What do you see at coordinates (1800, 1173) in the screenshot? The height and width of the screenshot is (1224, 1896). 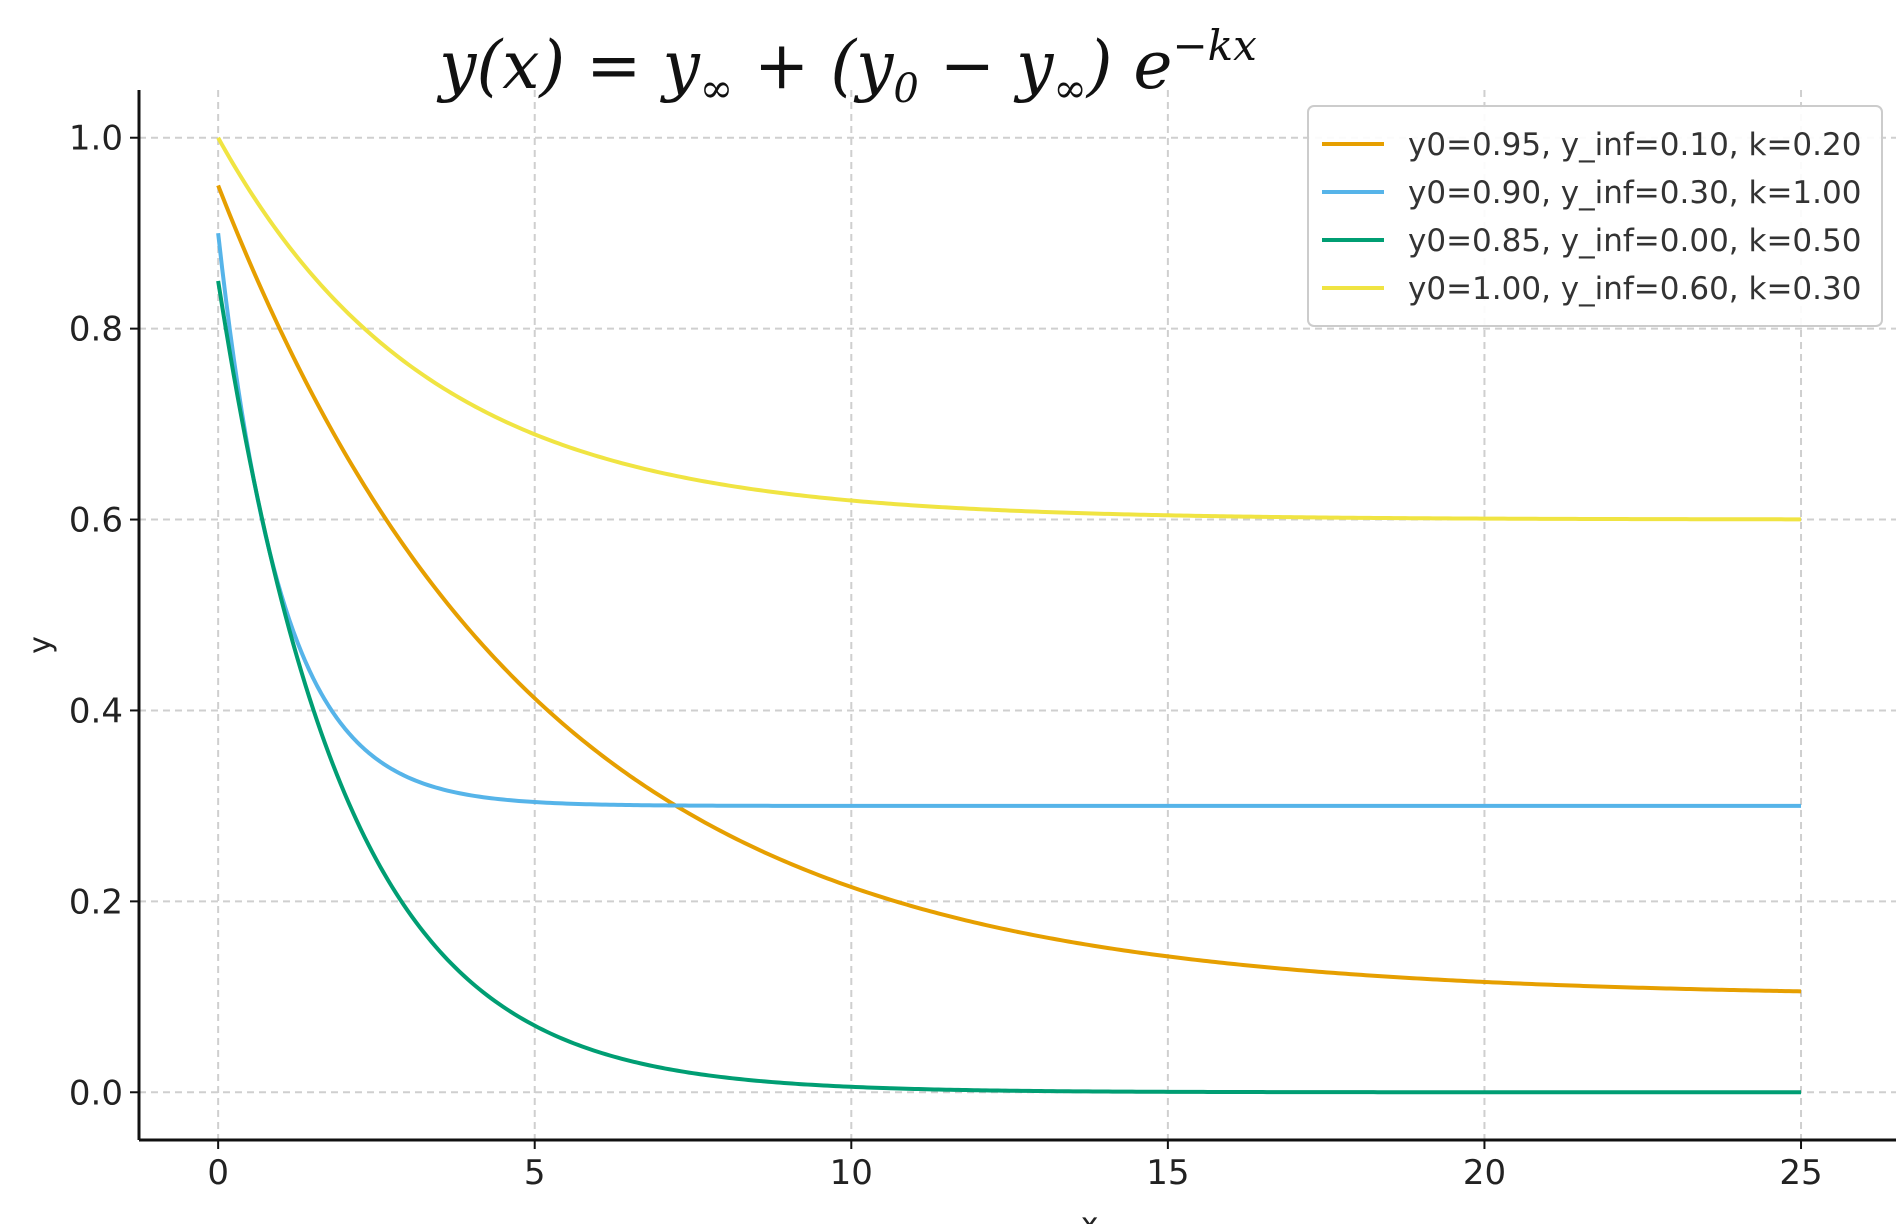 I see `x-tick-label: 25` at bounding box center [1800, 1173].